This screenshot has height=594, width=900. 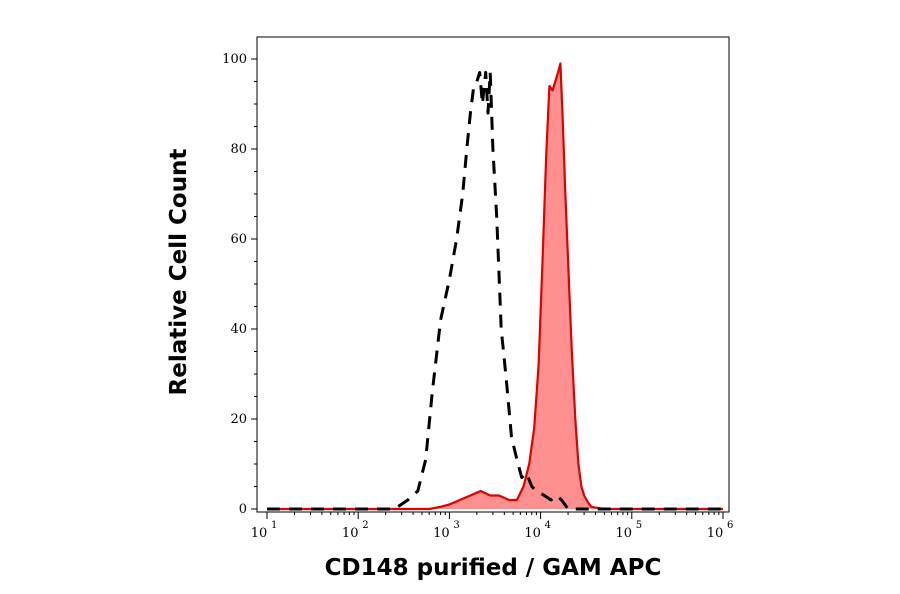 What do you see at coordinates (179, 272) in the screenshot?
I see `y-axis-title: Relative Cell Count` at bounding box center [179, 272].